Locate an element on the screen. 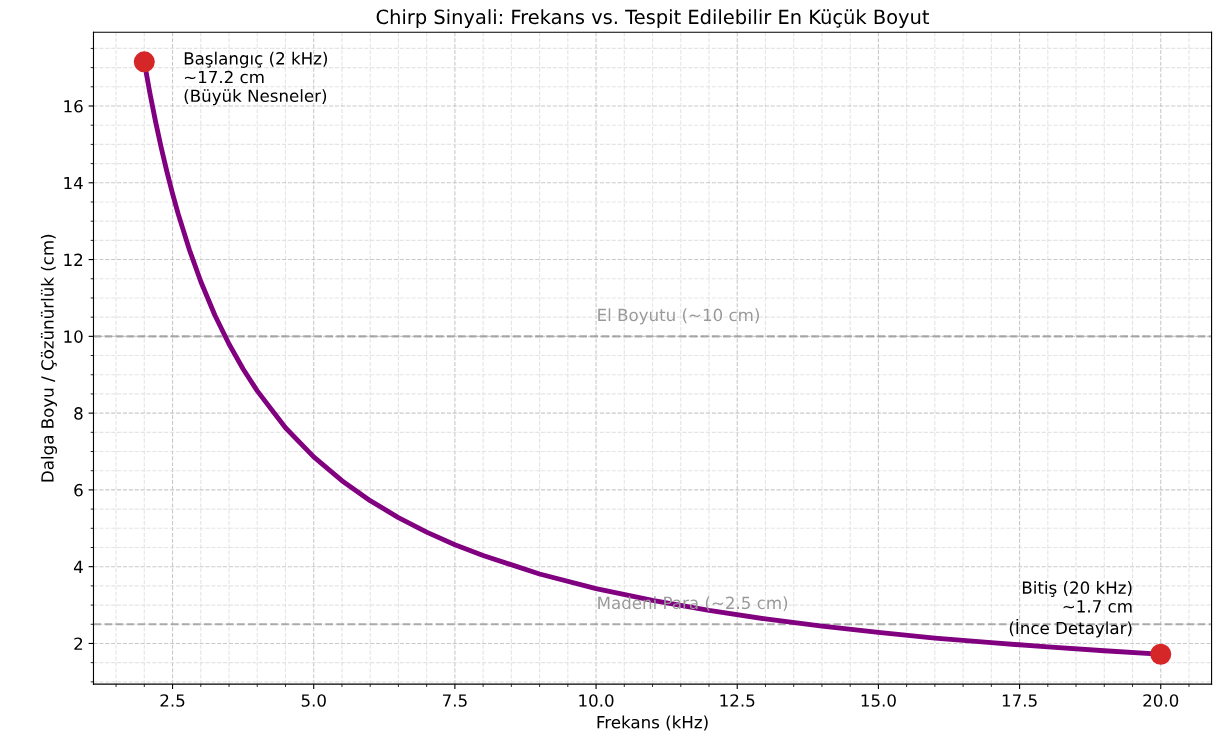 This screenshot has width=1214, height=751. x-tick-label: 17.5 is located at coordinates (1019, 700).